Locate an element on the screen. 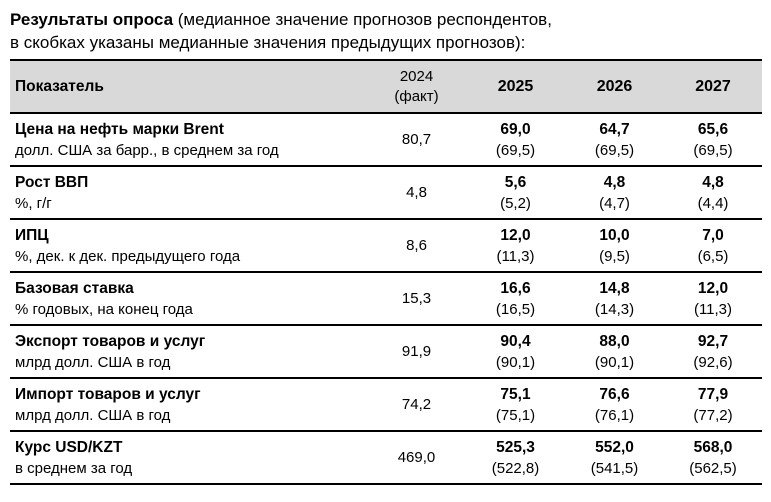 The height and width of the screenshot is (502, 771). fact-value: 80,7 is located at coordinates (416, 139).